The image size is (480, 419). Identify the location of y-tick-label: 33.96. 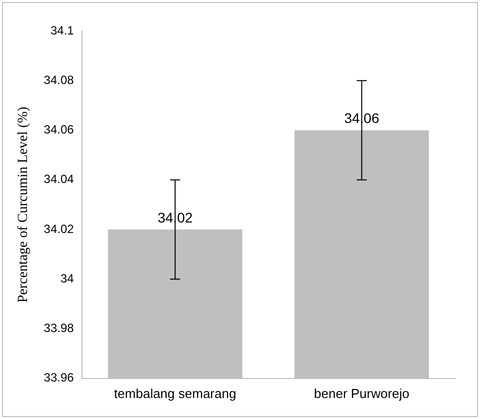
(59, 377).